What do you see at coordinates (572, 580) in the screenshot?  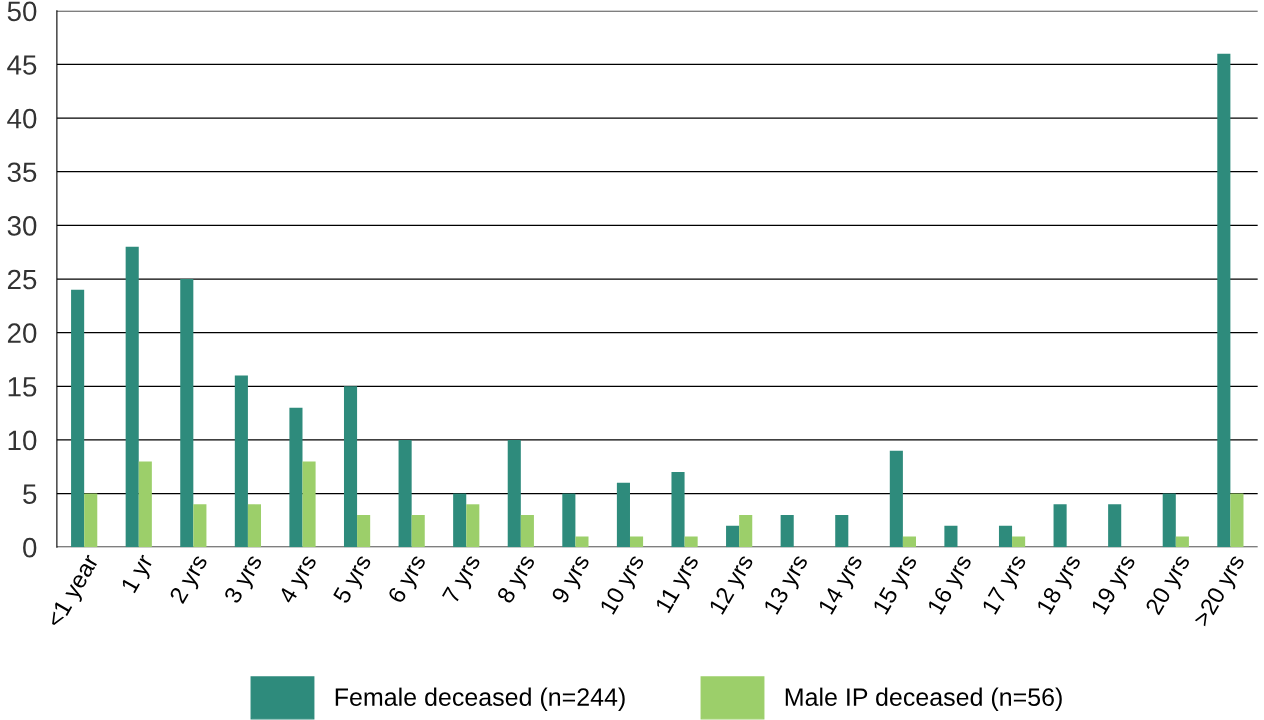 I see `x-tick-label: 9 yrs` at bounding box center [572, 580].